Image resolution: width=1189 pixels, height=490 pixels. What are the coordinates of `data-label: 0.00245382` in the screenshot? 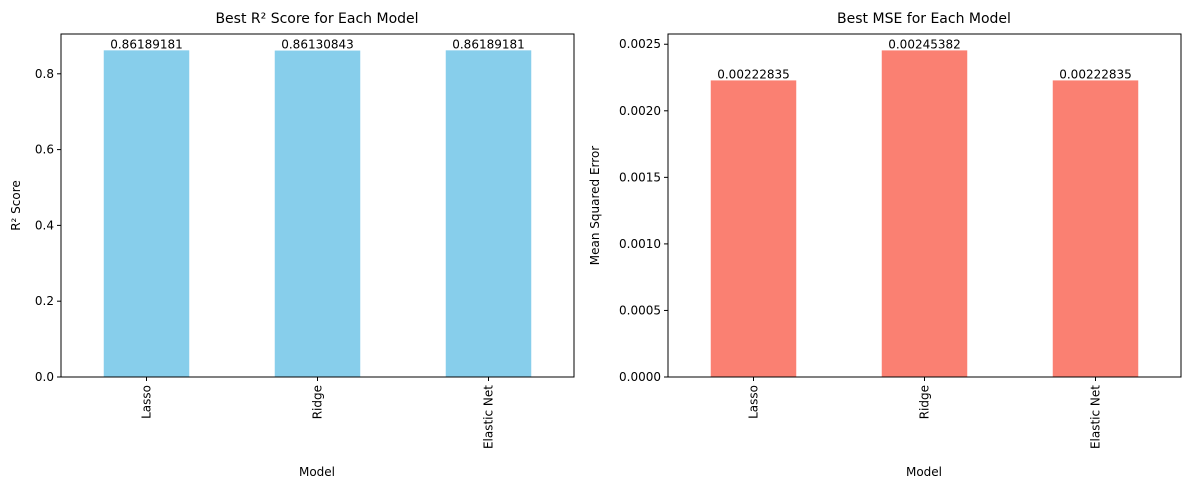 It's located at (924, 44).